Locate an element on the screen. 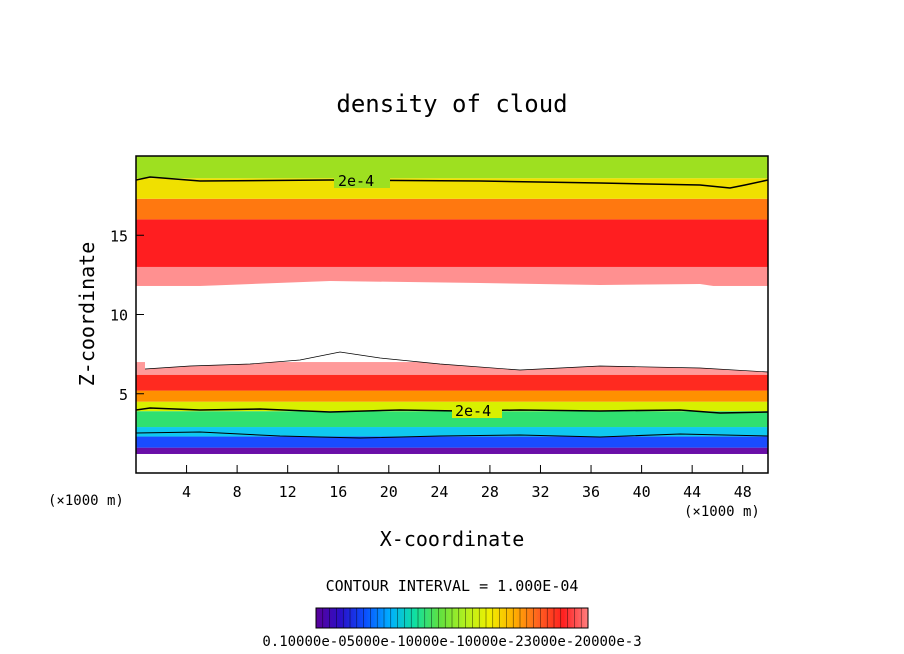 This screenshot has width=904, height=654. y-axis-label: Z-coordinate is located at coordinates (87, 314).